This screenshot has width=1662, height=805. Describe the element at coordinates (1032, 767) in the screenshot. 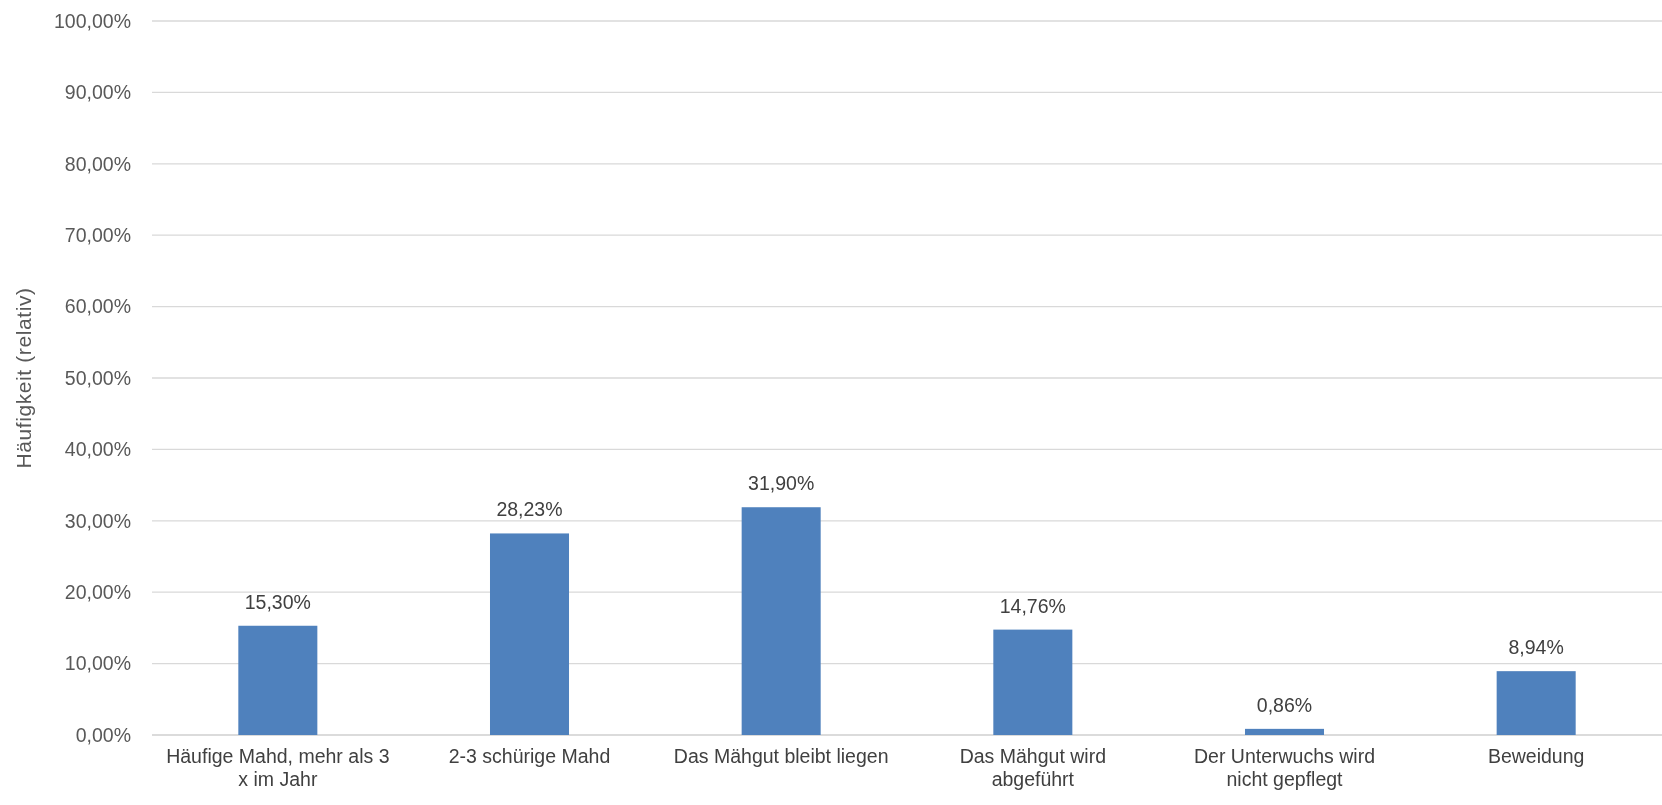

I see `x-tick-label: Das Mähgut wird abgeführt` at that location.